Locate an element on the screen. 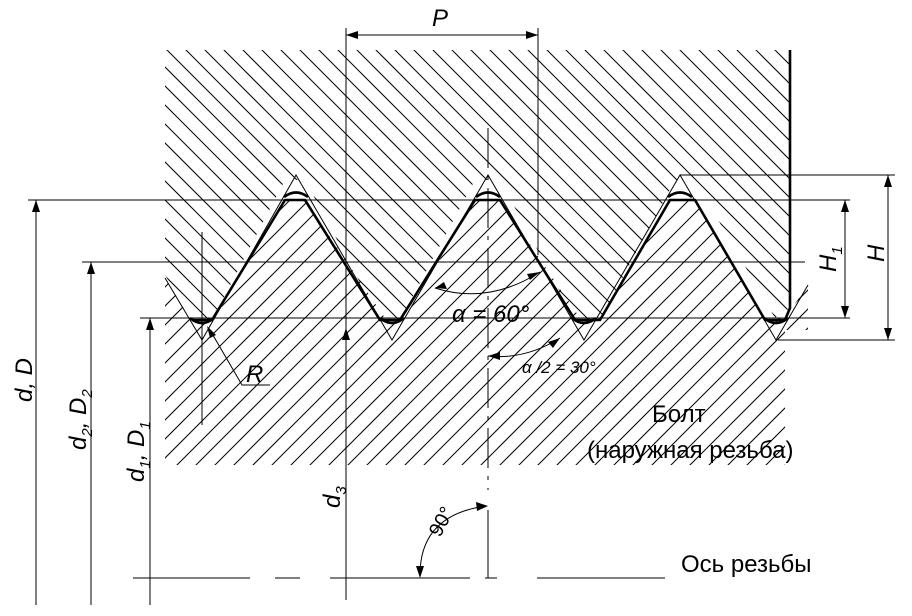 The width and height of the screenshot is (912, 616). d-arrow is located at coordinates (36, 206).